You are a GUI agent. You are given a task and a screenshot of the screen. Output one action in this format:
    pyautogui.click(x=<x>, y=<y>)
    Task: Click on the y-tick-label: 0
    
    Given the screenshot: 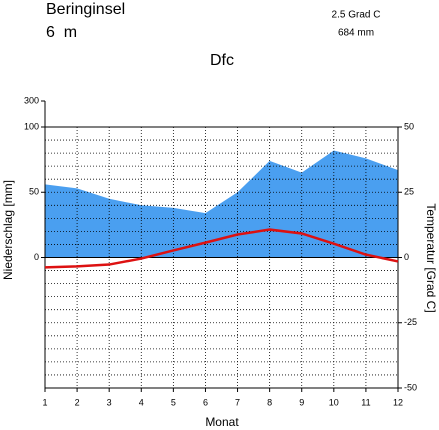 What is the action you would take?
    pyautogui.click(x=36, y=257)
    